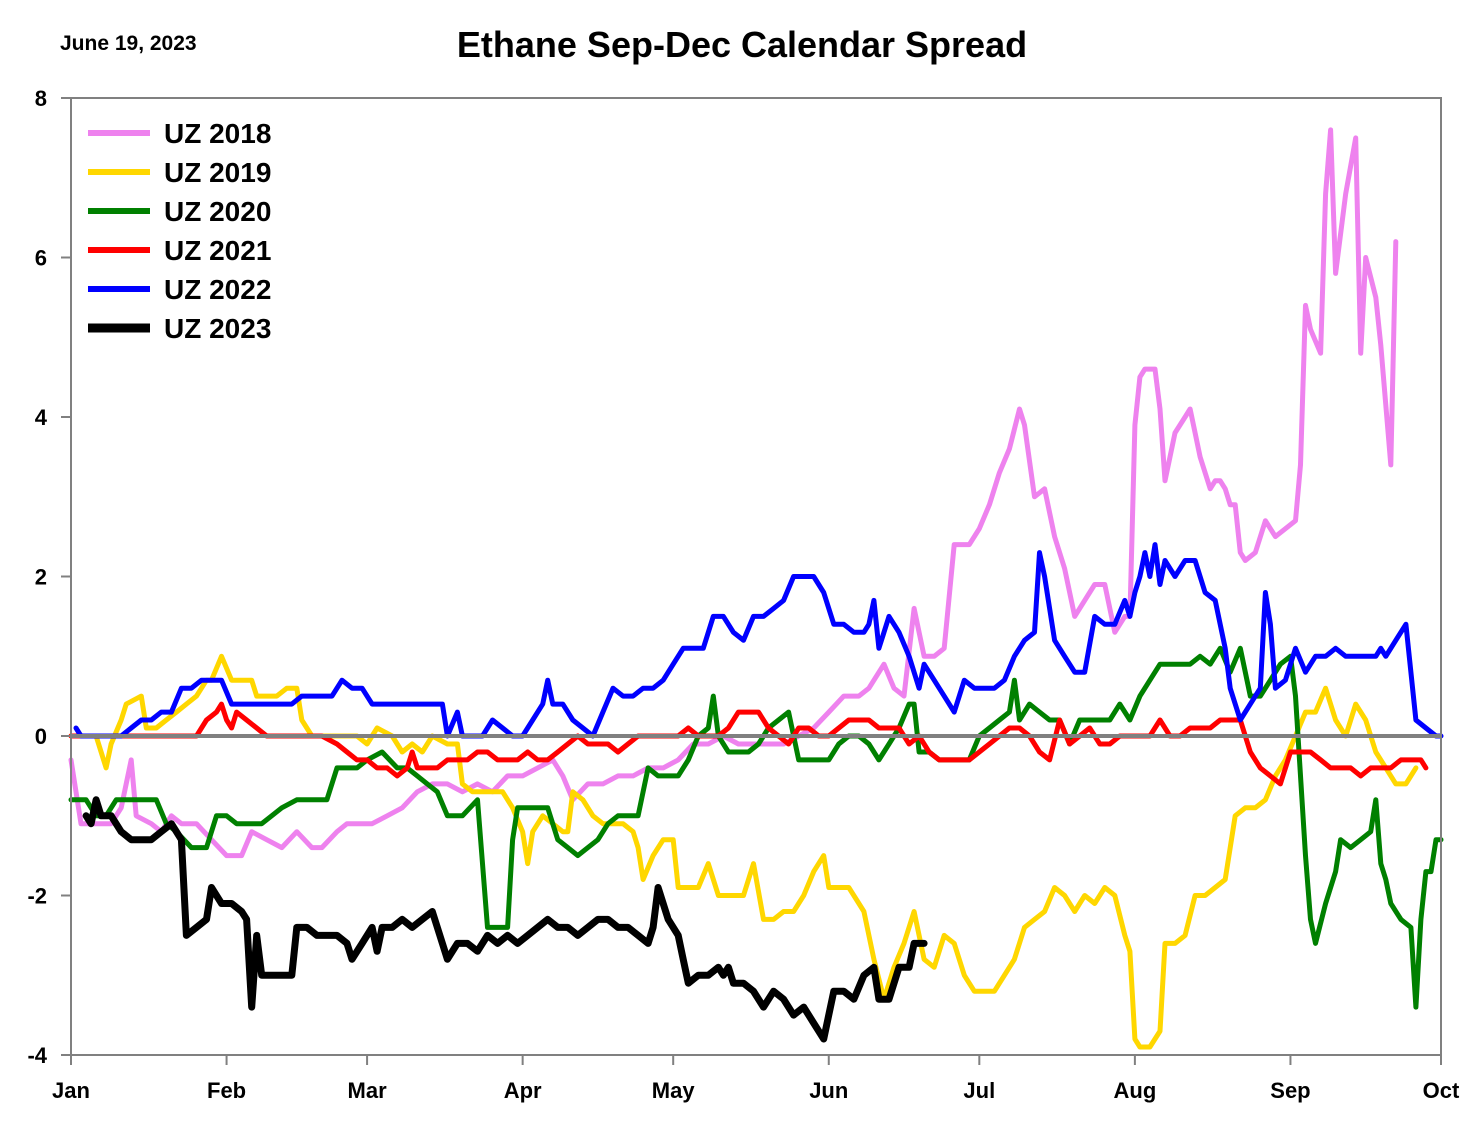 This screenshot has width=1484, height=1140. What do you see at coordinates (41, 577) in the screenshot?
I see `y-tick-label: 2` at bounding box center [41, 577].